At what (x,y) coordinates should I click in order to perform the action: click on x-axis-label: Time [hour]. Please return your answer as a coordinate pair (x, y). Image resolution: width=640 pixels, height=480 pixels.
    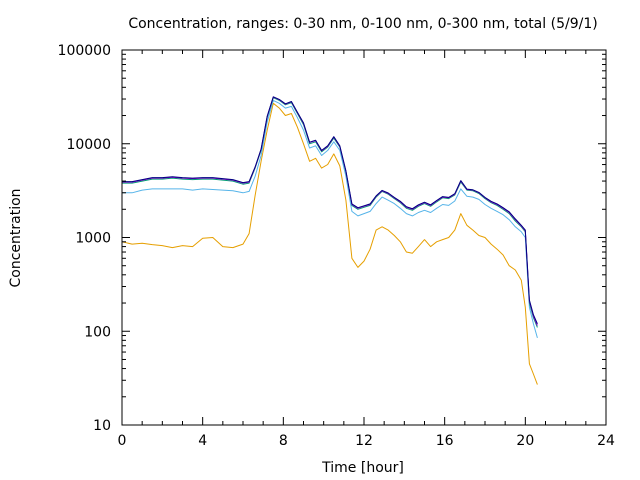
    Looking at the image, I should click on (362, 468).